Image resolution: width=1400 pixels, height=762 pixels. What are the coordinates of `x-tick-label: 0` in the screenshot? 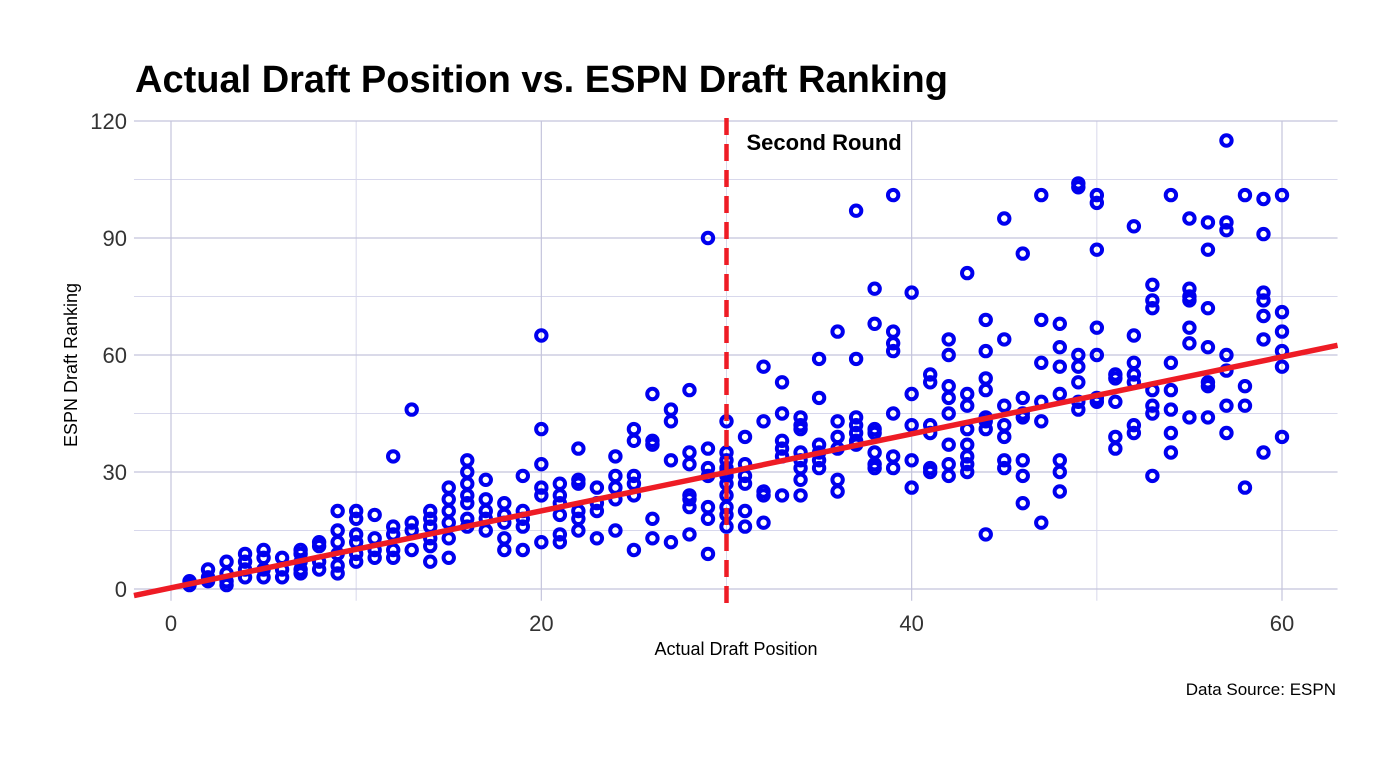 It's located at (171, 623).